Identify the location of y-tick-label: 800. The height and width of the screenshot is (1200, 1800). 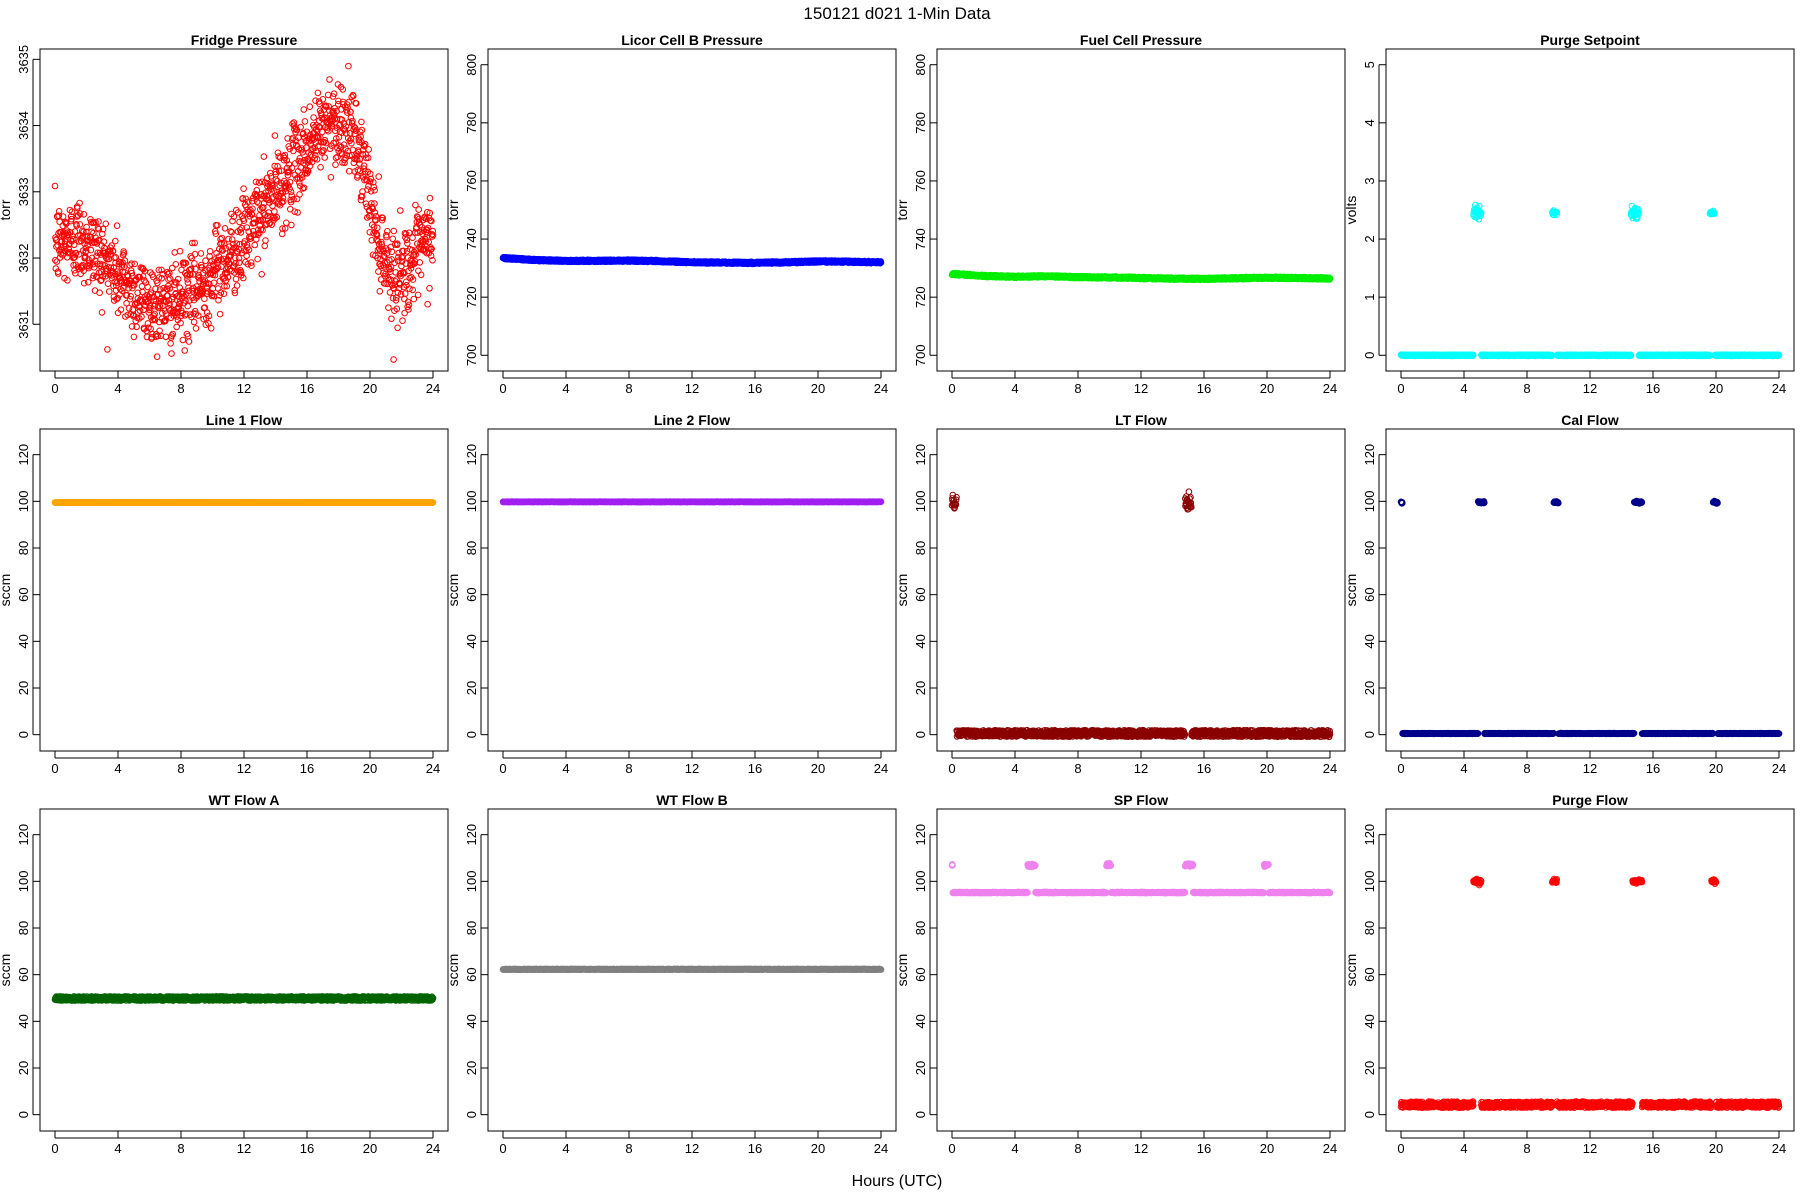
(920, 65).